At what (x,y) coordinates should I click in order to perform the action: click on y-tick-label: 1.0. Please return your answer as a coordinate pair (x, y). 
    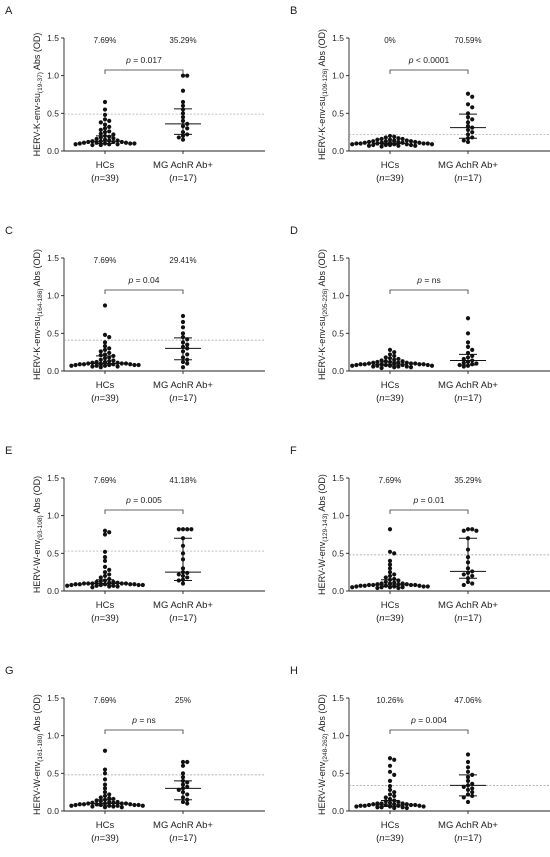
    Looking at the image, I should click on (338, 516).